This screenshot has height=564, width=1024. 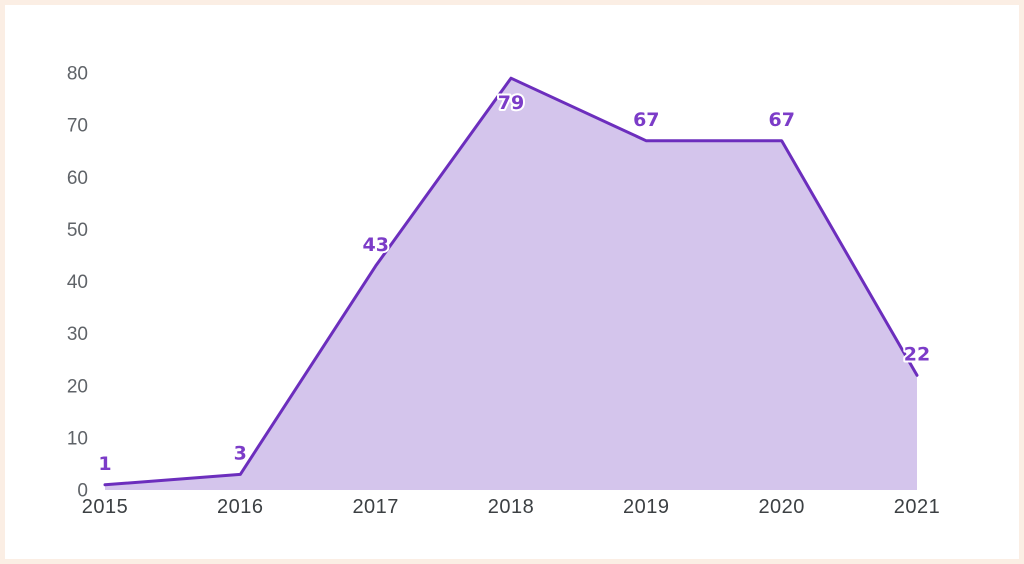 What do you see at coordinates (77, 282) in the screenshot?
I see `y-tick-label-40: 40` at bounding box center [77, 282].